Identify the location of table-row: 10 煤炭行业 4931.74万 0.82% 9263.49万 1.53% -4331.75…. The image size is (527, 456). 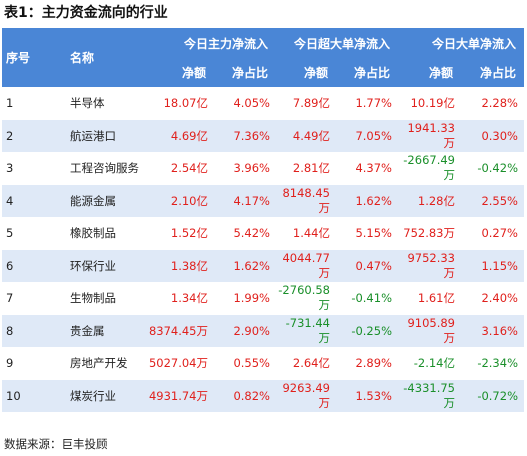
(263, 395).